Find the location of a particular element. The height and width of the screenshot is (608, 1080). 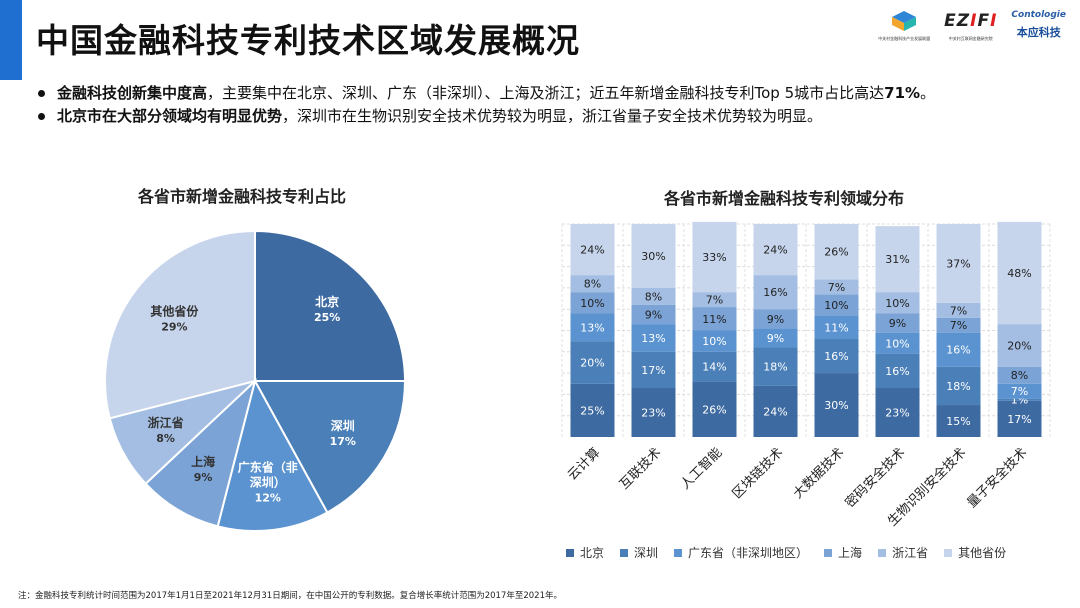

bullet-bold-text: 金融科技创新集中度高 is located at coordinates (132, 93).